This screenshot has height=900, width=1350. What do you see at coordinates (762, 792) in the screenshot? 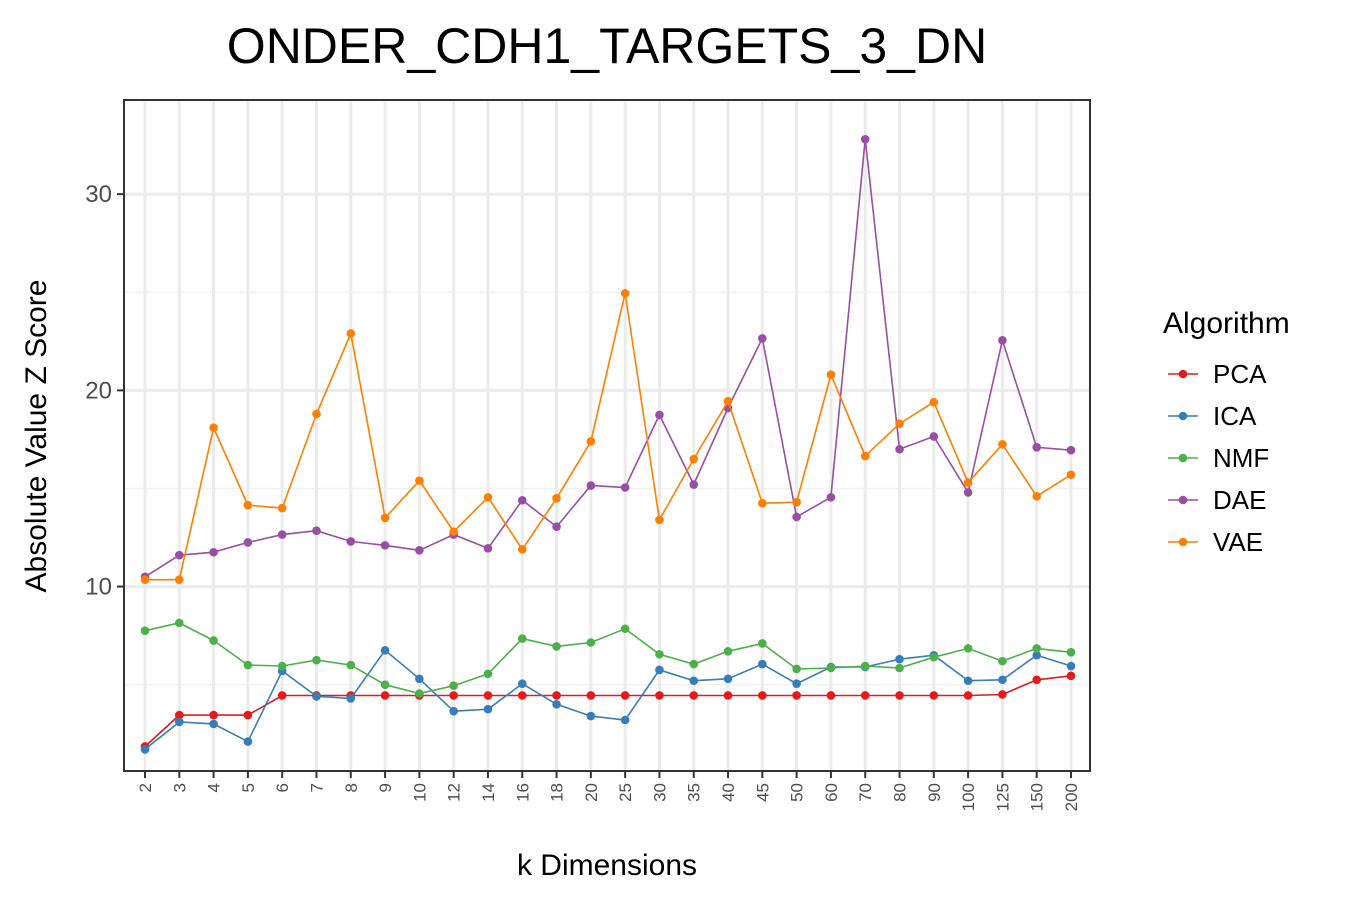
I see `x-tick-label: 45` at bounding box center [762, 792].